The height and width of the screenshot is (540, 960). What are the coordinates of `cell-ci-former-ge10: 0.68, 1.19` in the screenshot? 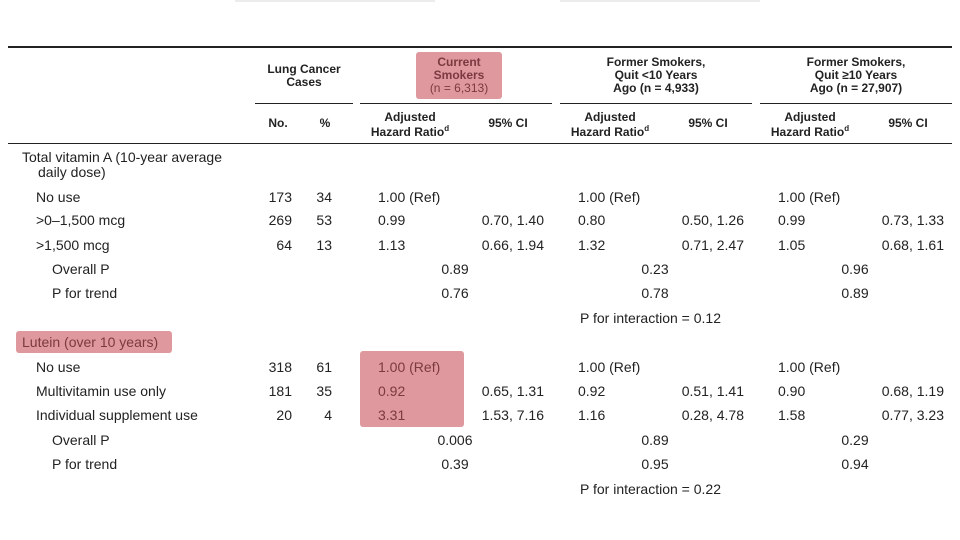 It's located at (912, 391).